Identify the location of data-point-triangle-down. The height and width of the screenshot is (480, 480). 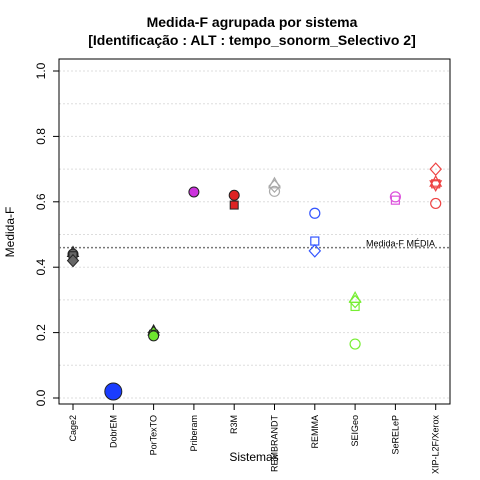
(436, 186).